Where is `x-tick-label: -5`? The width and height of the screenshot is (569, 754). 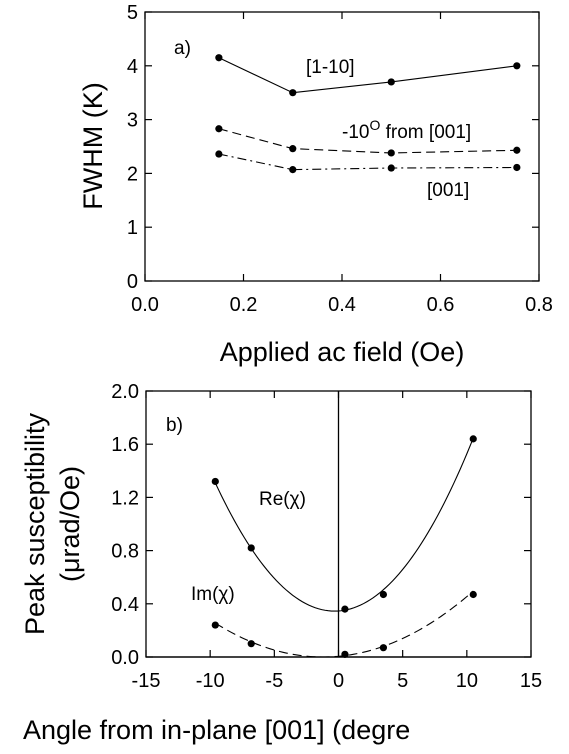
x-tick-label: -5 is located at coordinates (274, 681).